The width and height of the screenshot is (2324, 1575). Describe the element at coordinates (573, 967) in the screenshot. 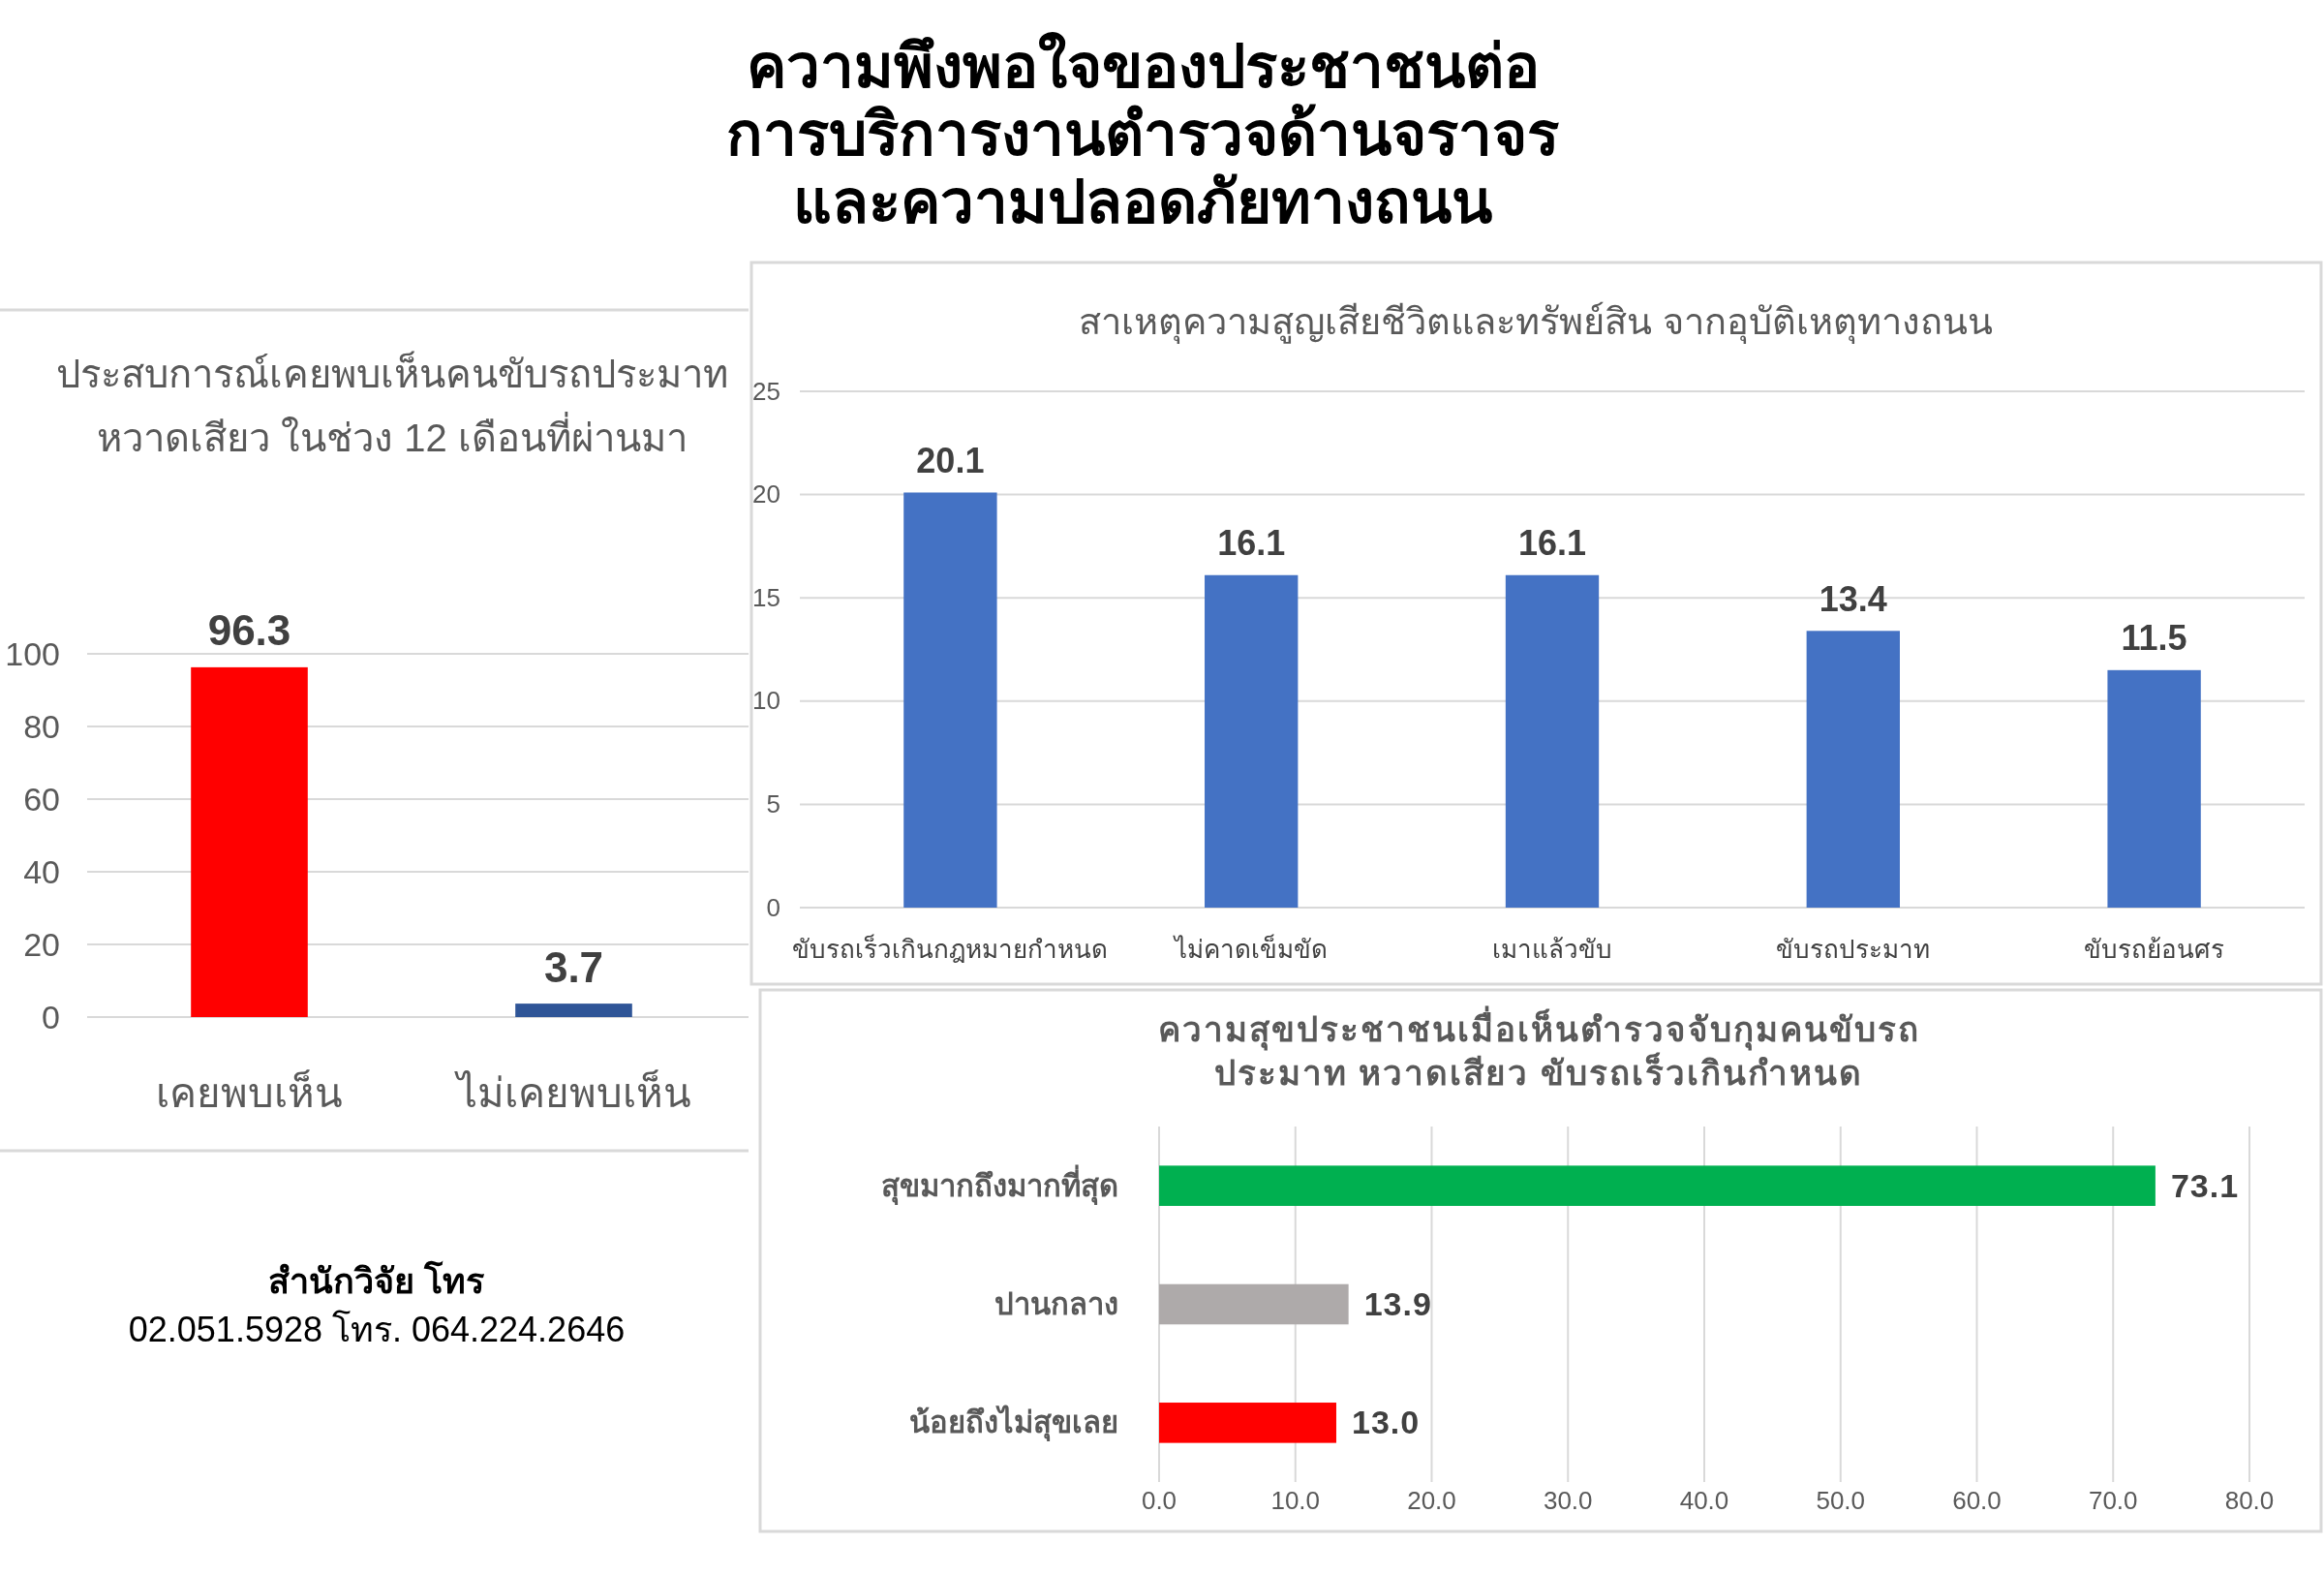

I see `data-label: 3.7` at that location.